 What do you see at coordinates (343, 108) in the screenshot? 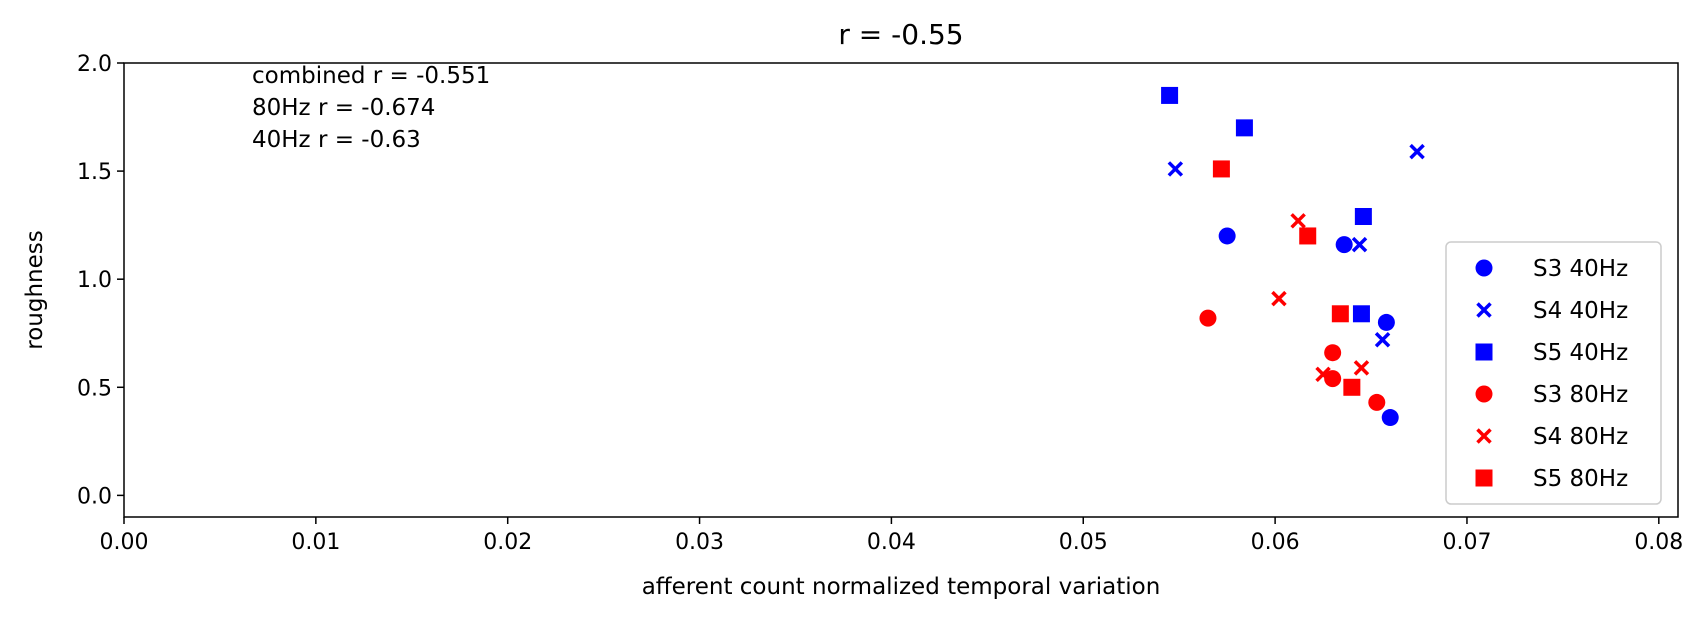
I see `correlation-annotation: 80Hz r = -0.674` at bounding box center [343, 108].